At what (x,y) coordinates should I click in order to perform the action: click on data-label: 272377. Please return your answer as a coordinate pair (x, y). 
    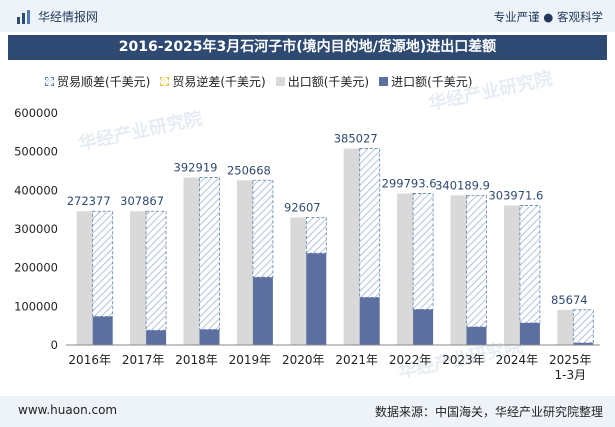
    Looking at the image, I should click on (89, 201).